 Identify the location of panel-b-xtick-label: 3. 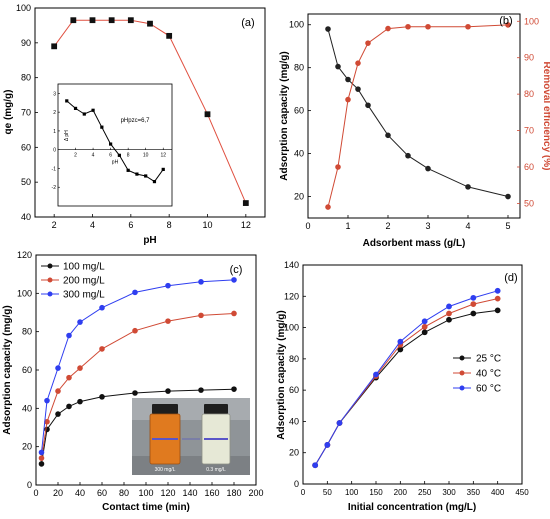
(427, 226).